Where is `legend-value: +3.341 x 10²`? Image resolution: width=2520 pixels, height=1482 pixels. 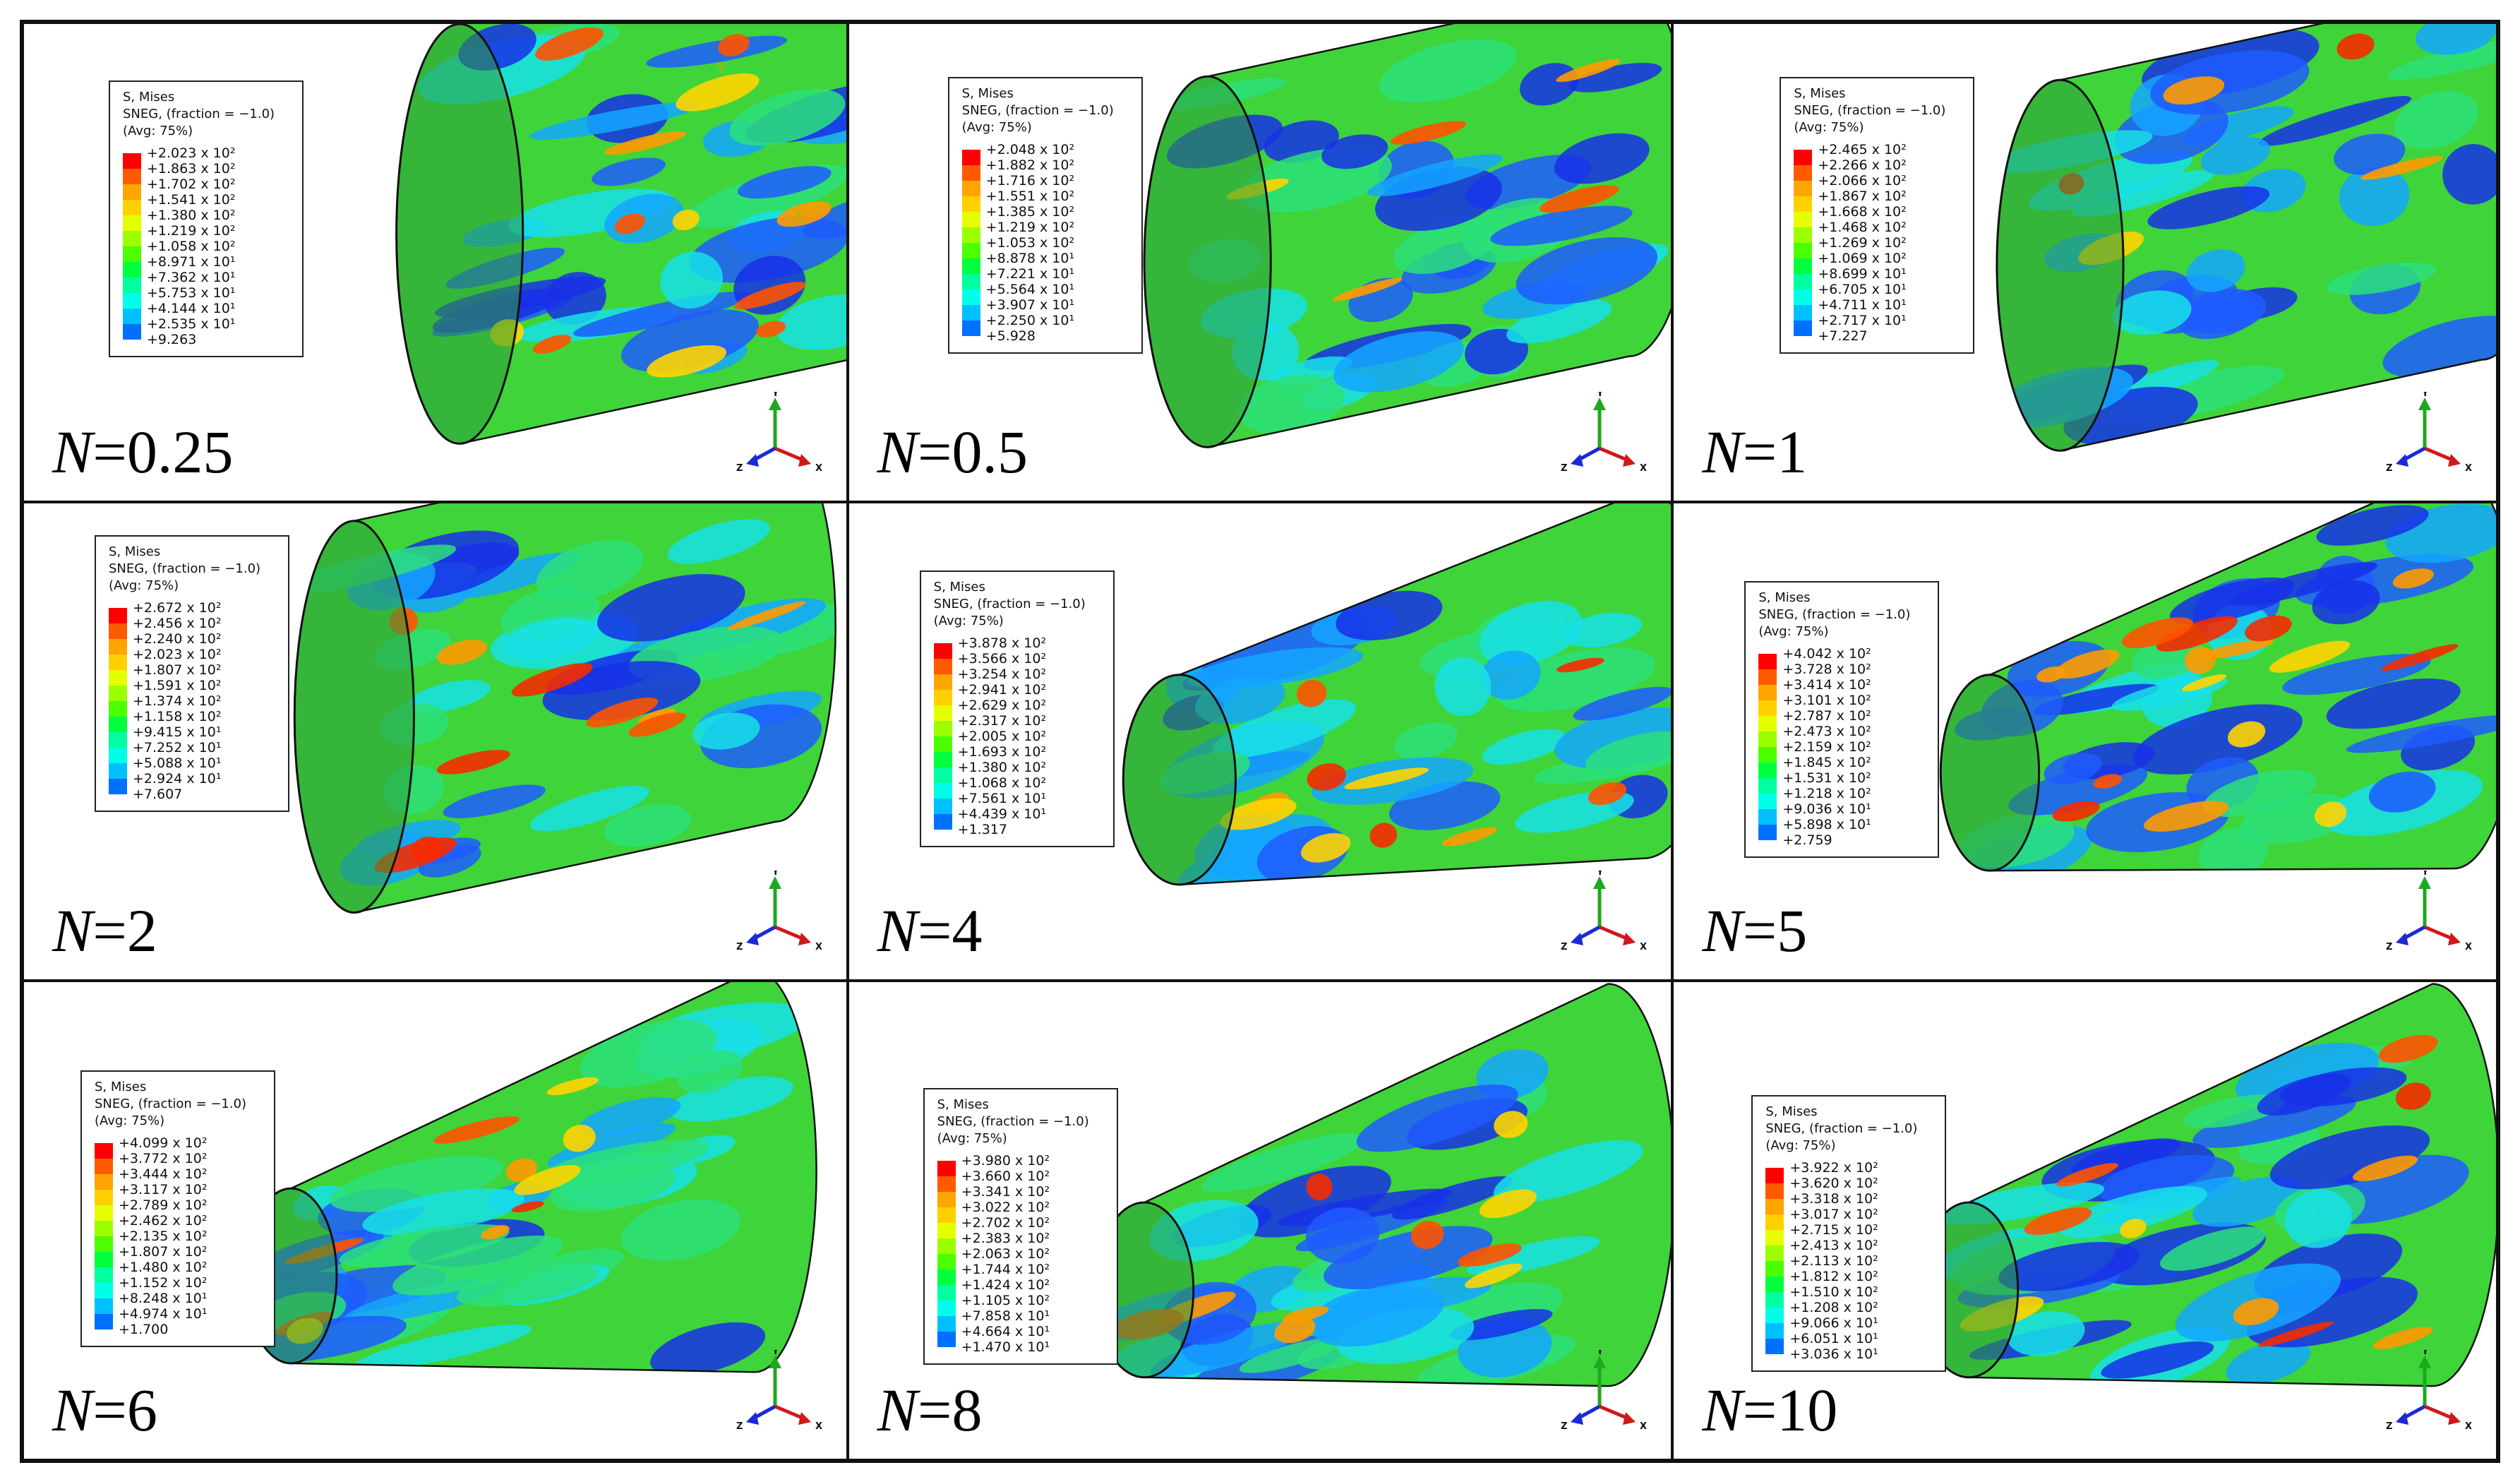
legend-value: +3.341 x 10² is located at coordinates (1006, 1192).